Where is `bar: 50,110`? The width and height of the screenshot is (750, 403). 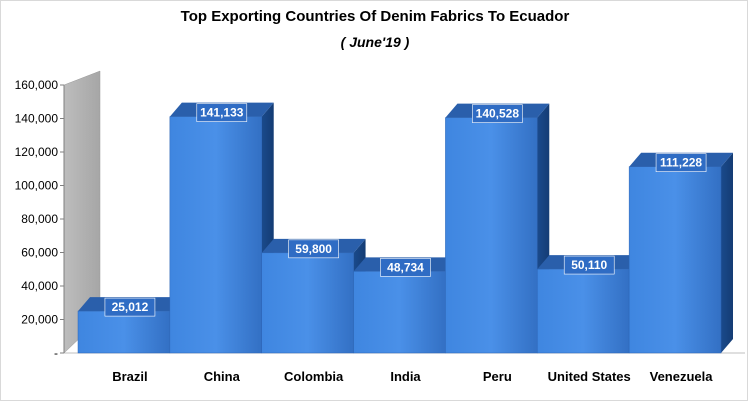
bar: 50,110 is located at coordinates (589, 304).